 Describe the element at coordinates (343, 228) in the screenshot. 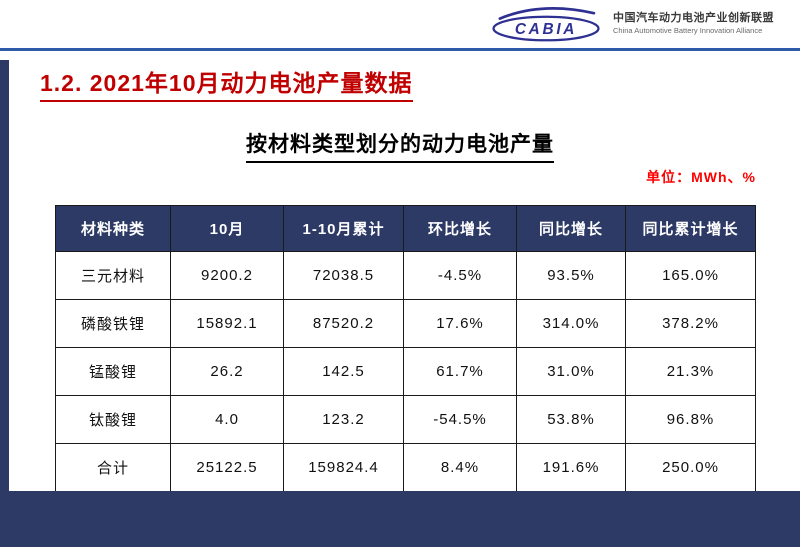

I see `column-header: 1-10月累计` at that location.